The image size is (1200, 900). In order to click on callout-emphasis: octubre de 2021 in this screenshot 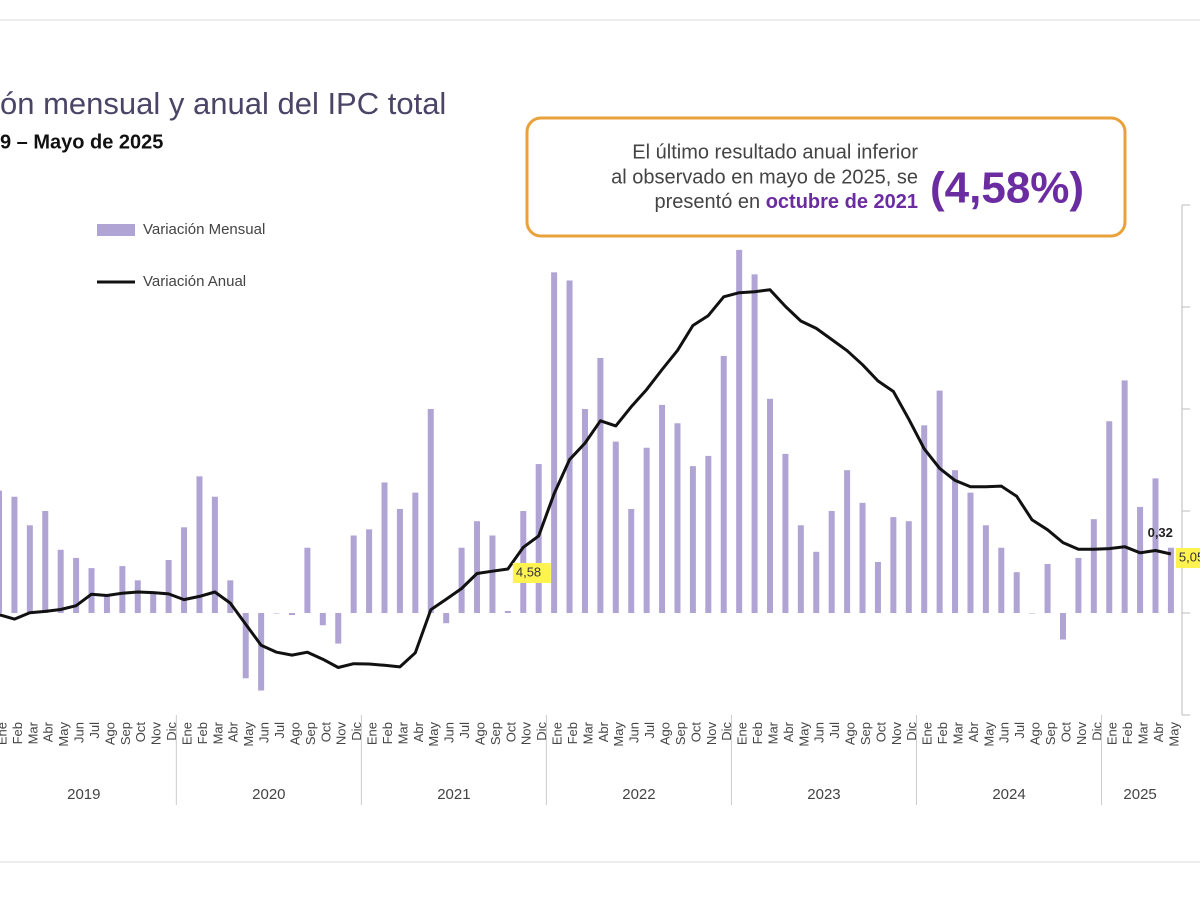, I will do `click(842, 202)`.